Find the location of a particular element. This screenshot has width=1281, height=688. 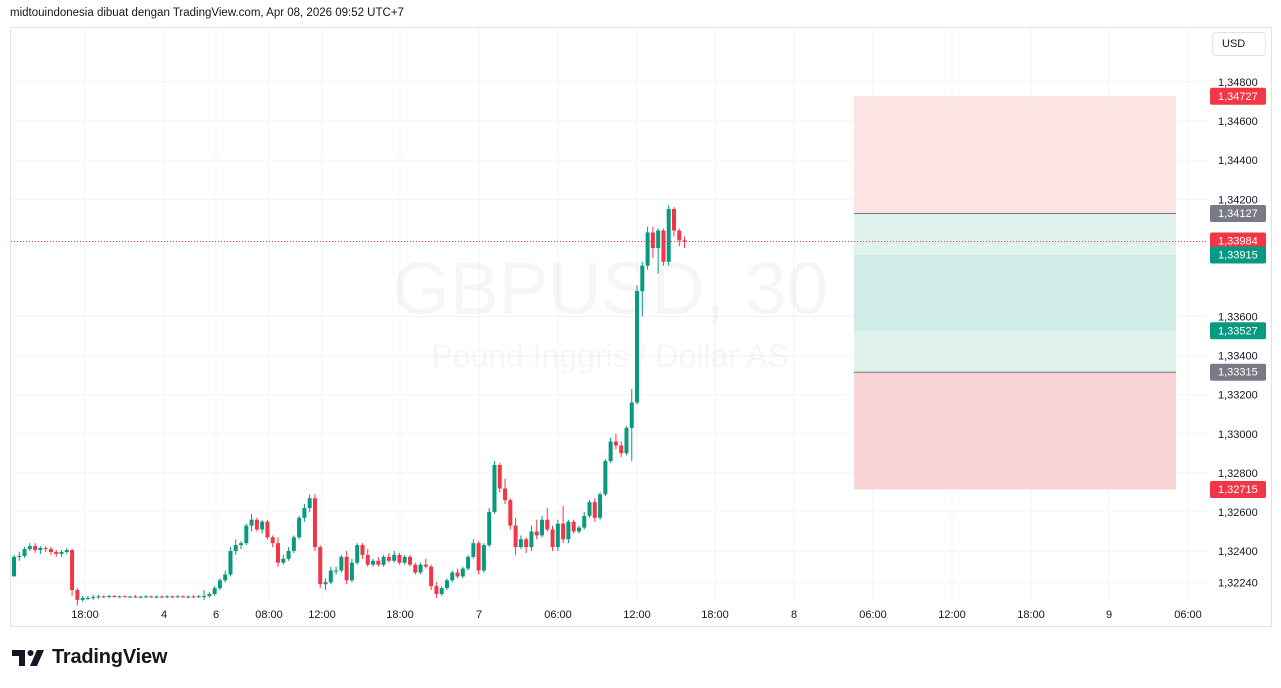

watermark-description: Pound Inggris / Dollar AS is located at coordinates (610, 356).